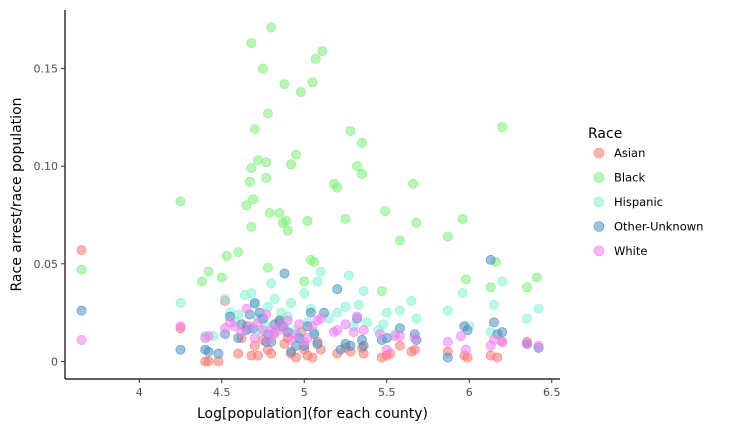 This screenshot has width=736, height=430. I want to click on y-tick-label: 0.10, so click(46, 166).